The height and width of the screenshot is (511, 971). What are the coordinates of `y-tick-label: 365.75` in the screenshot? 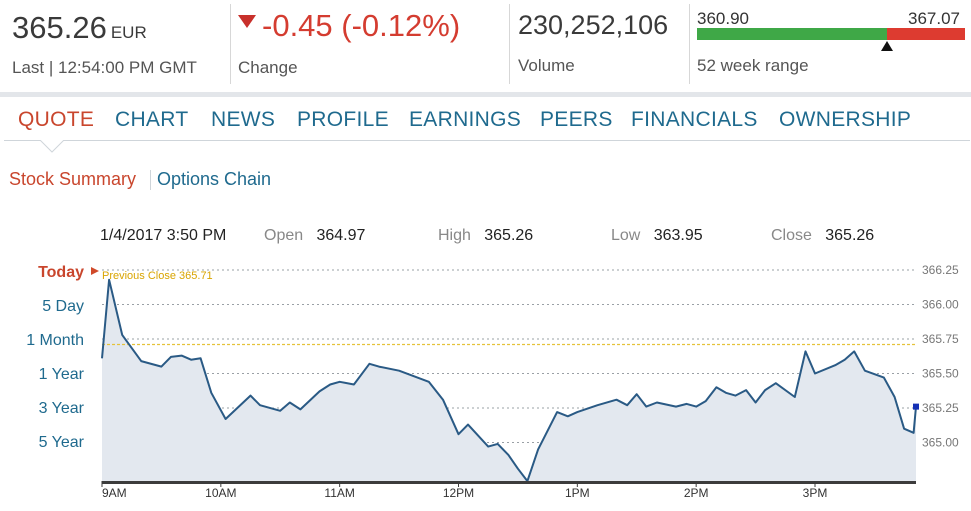 It's located at (940, 339).